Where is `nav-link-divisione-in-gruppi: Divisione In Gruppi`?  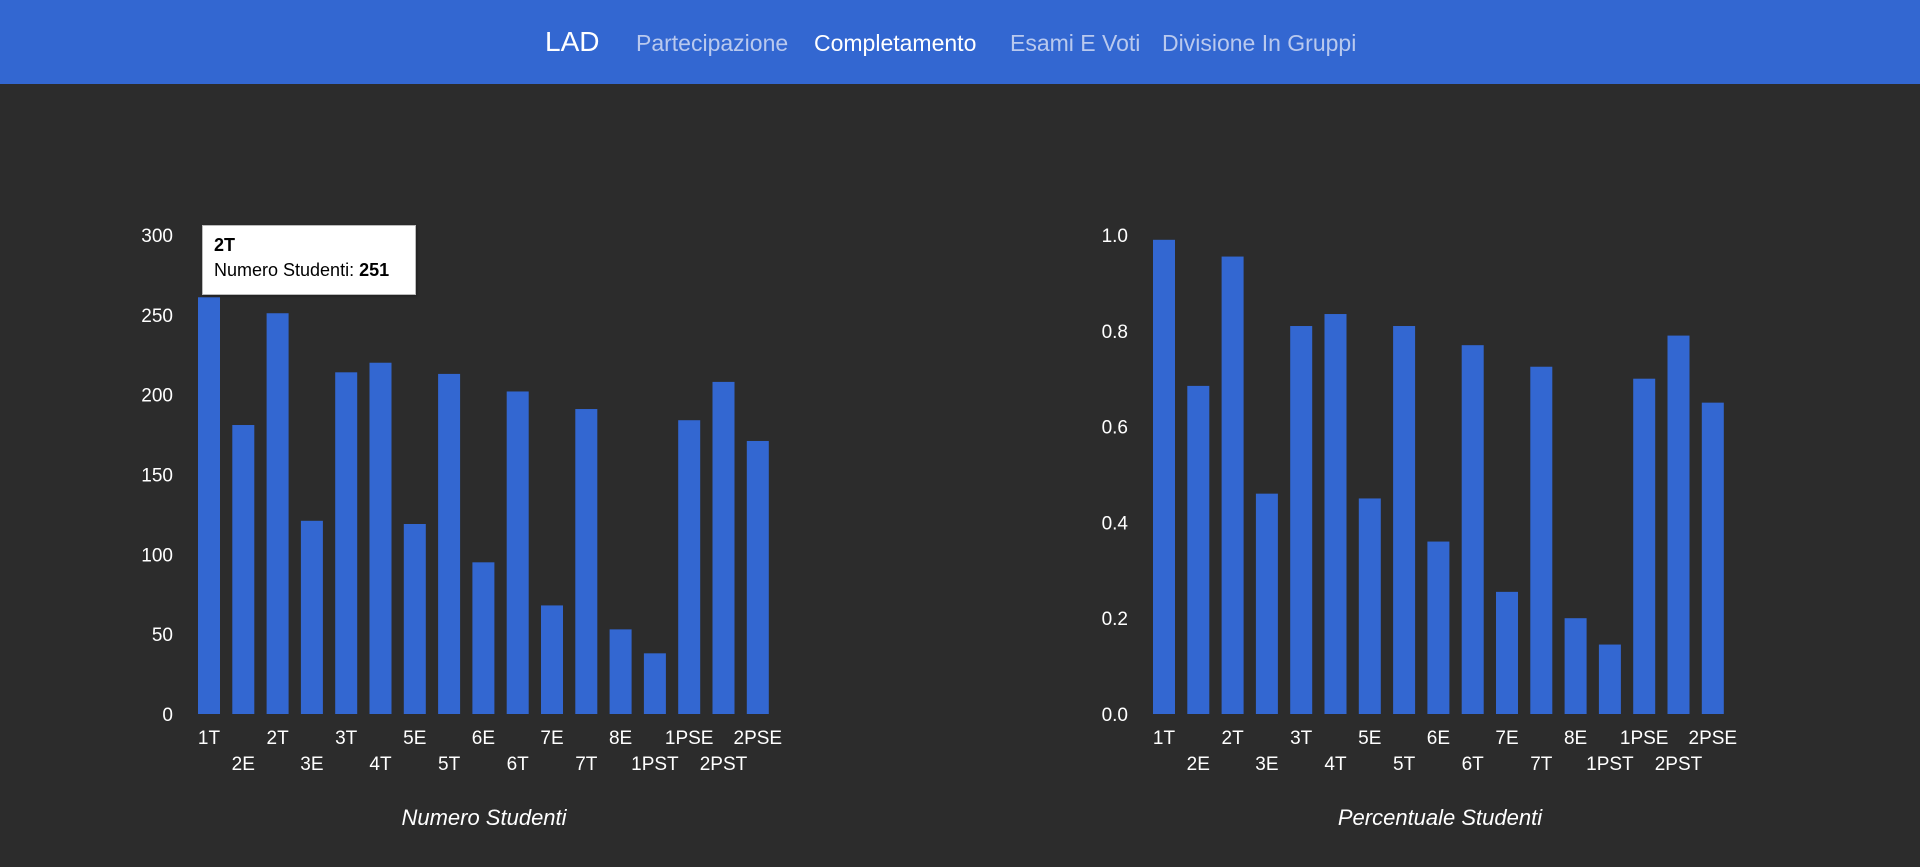
nav-link-divisione-in-gruppi: Divisione In Gruppi is located at coordinates (1259, 43).